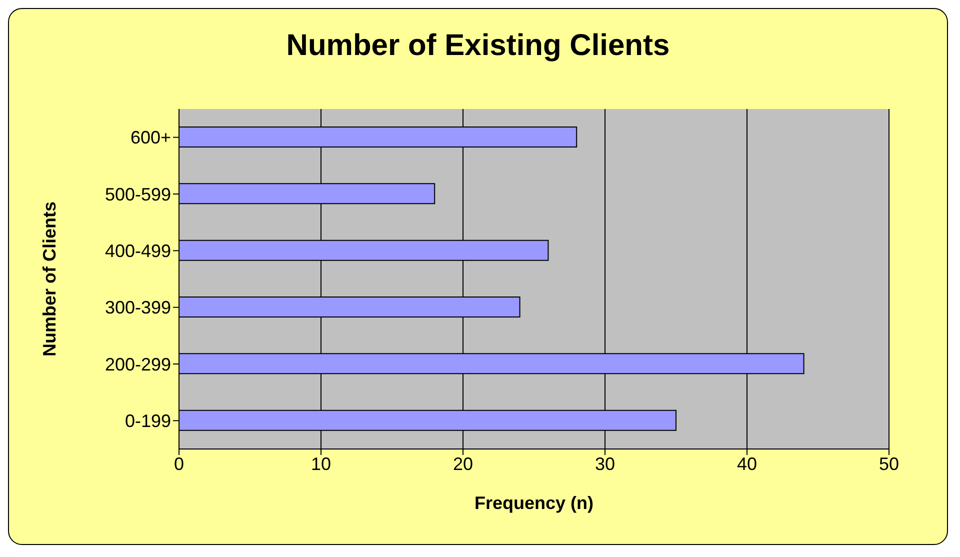 Image resolution: width=960 pixels, height=557 pixels. What do you see at coordinates (147, 421) in the screenshot?
I see `y-tick-label: 0-199` at bounding box center [147, 421].